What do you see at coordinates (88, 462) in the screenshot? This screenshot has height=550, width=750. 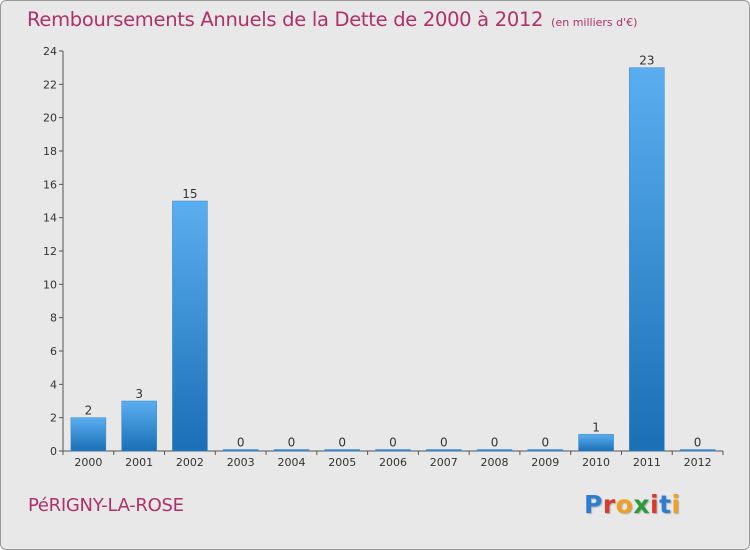 I see `x-tick-label: 2000` at bounding box center [88, 462].